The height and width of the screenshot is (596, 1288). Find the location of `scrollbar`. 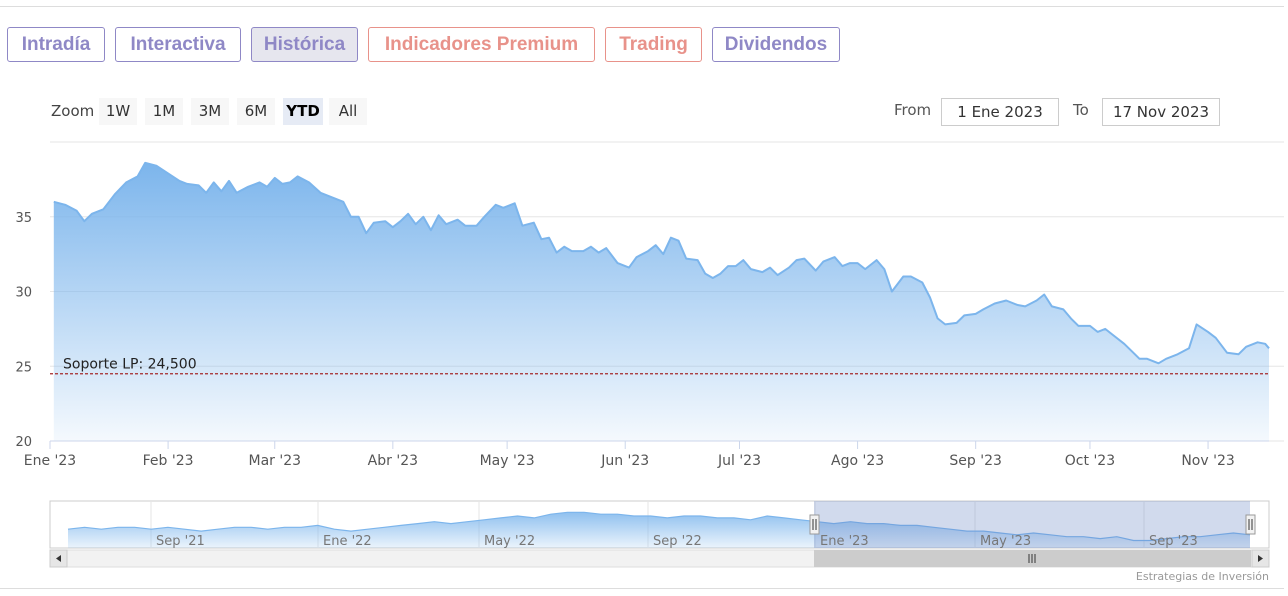

scrollbar is located at coordinates (659, 558).